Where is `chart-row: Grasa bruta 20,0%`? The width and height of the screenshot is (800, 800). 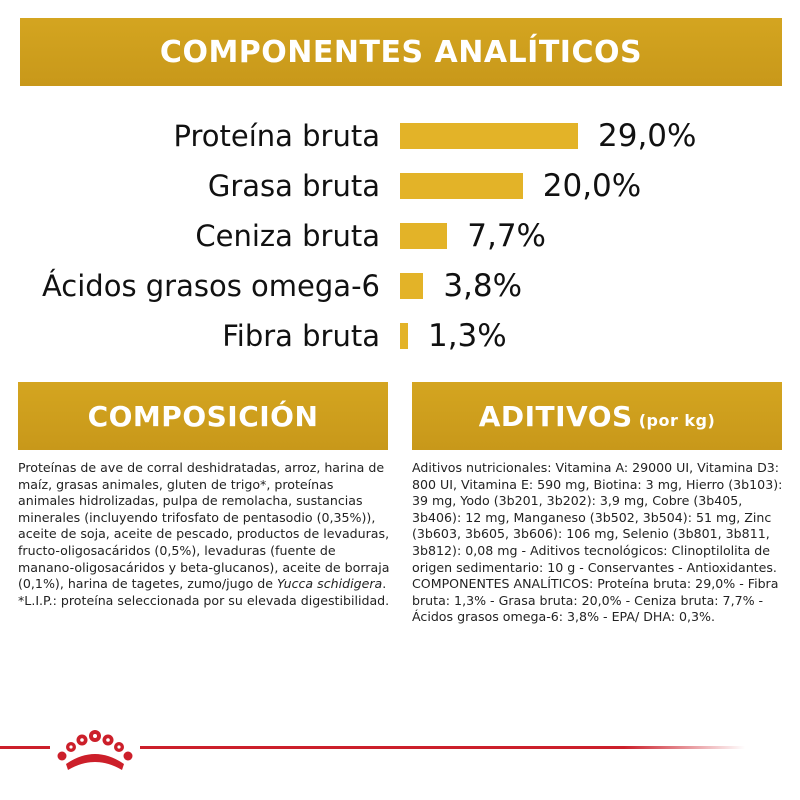
chart-row: Grasa bruta 20,0% is located at coordinates (400, 186).